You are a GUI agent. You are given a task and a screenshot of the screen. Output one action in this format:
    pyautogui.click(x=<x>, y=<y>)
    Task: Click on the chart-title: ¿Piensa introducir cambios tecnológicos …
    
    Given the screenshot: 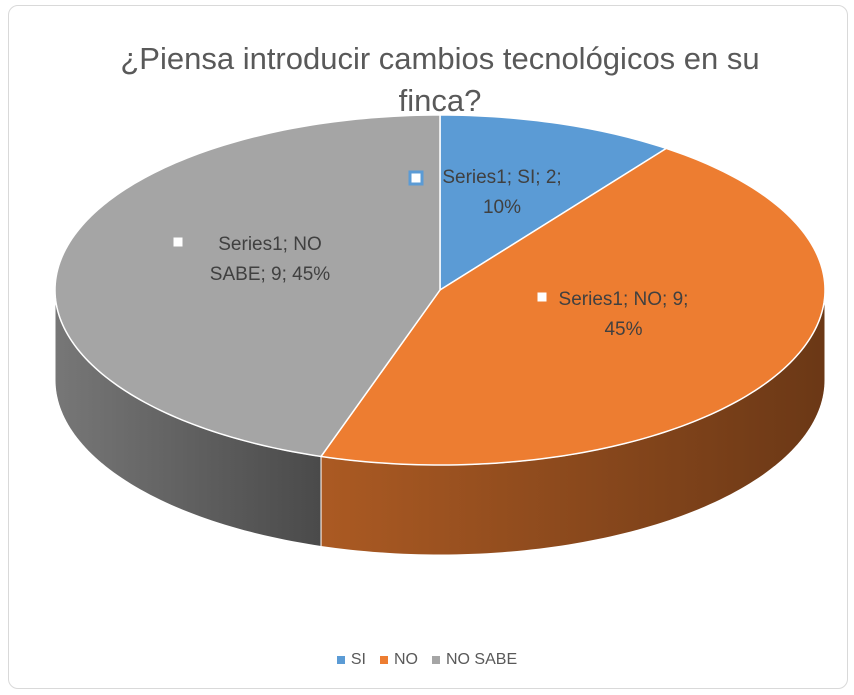 What is the action you would take?
    pyautogui.click(x=440, y=79)
    